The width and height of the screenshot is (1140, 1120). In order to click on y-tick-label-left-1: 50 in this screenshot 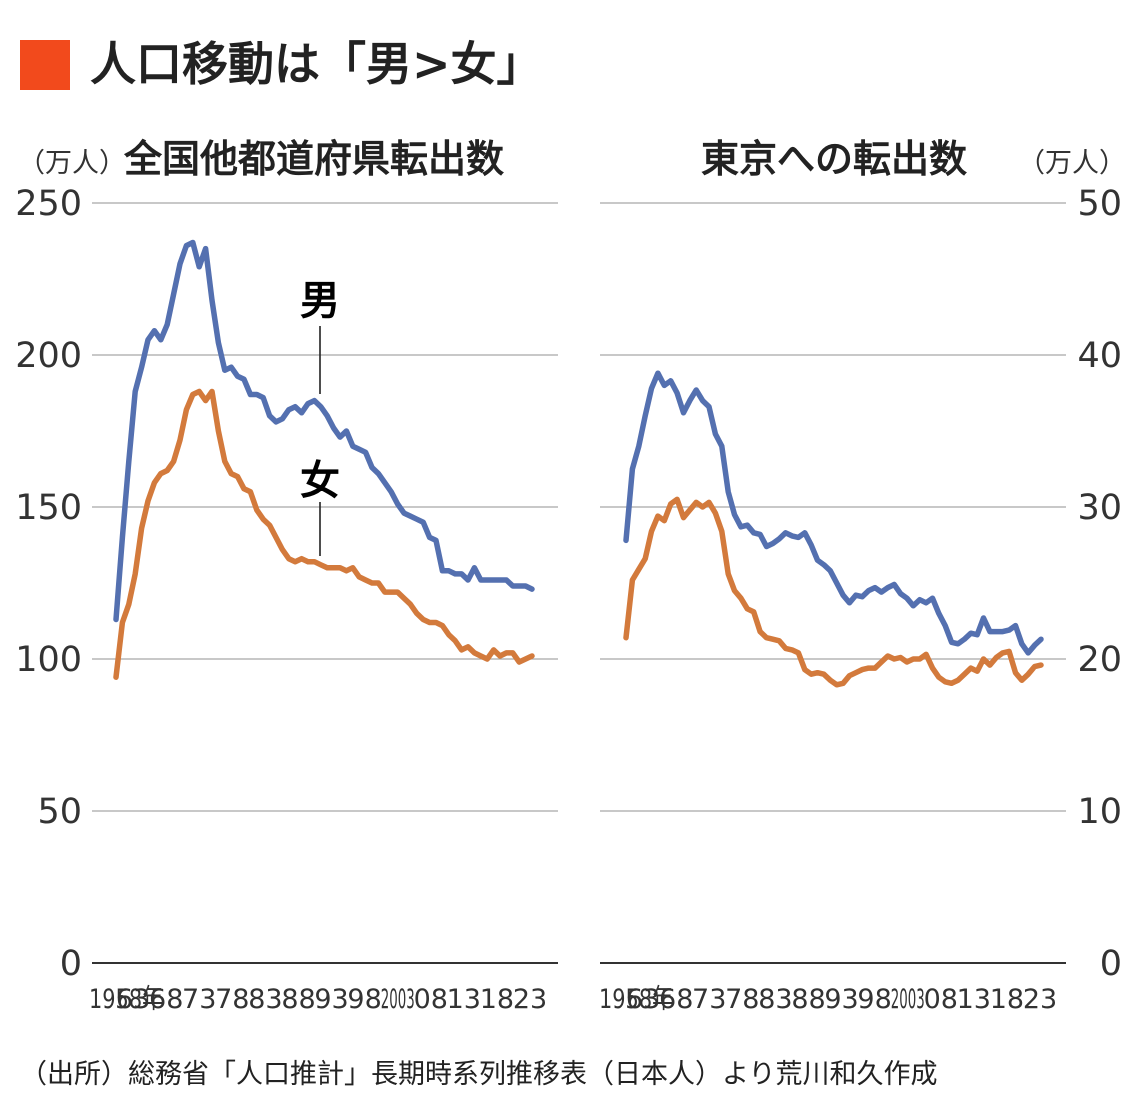, I will do `click(59, 812)`.